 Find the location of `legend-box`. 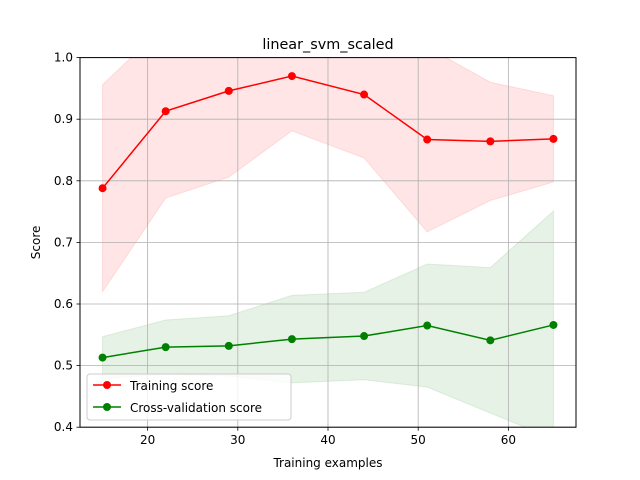

legend-box is located at coordinates (189, 397).